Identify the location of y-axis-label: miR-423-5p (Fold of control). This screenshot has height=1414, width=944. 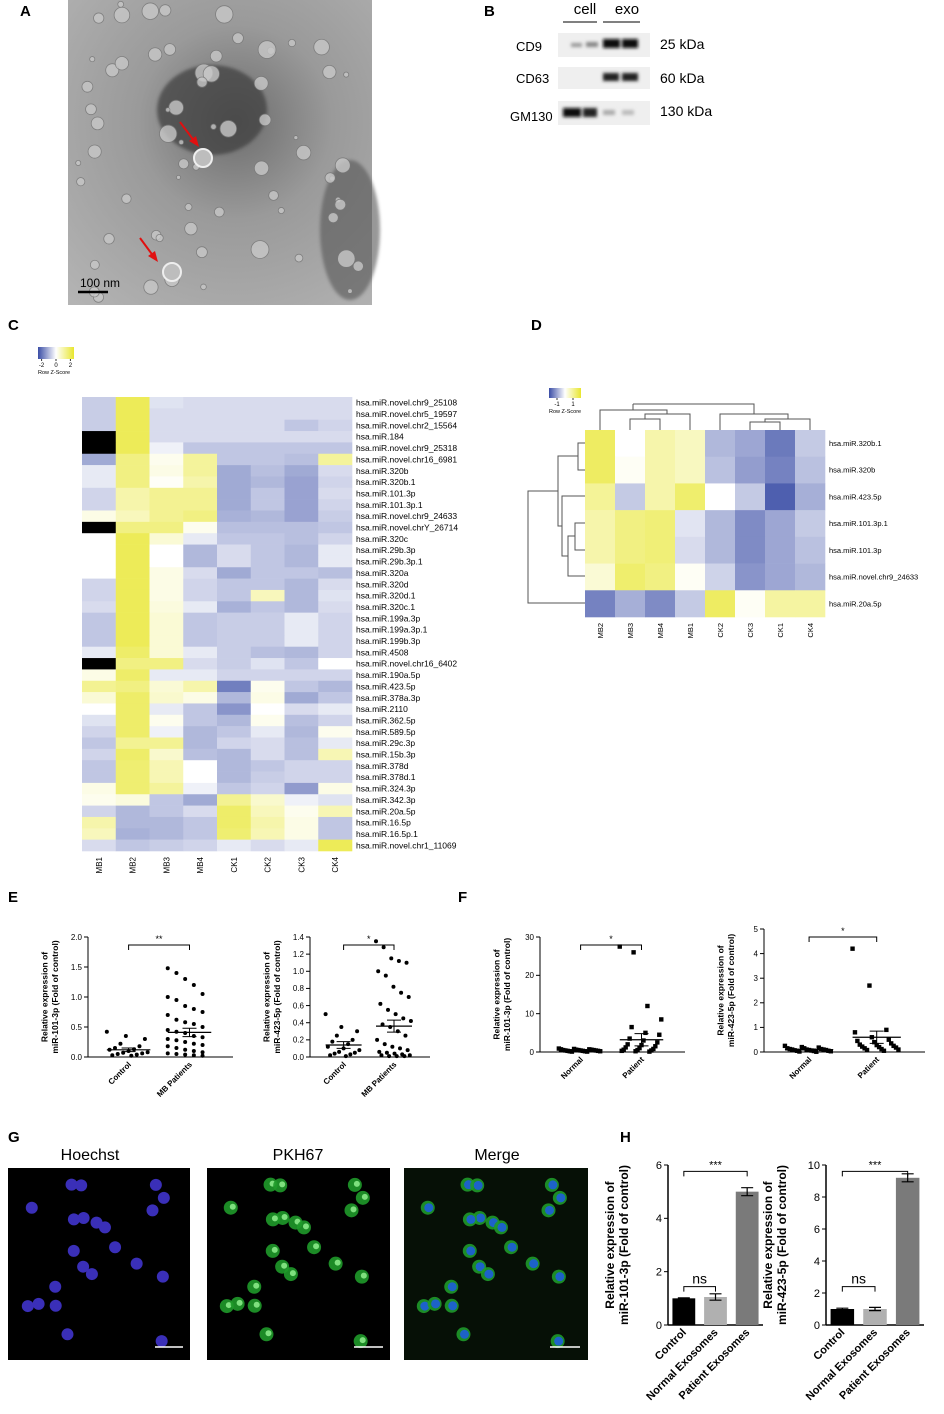
(731, 991).